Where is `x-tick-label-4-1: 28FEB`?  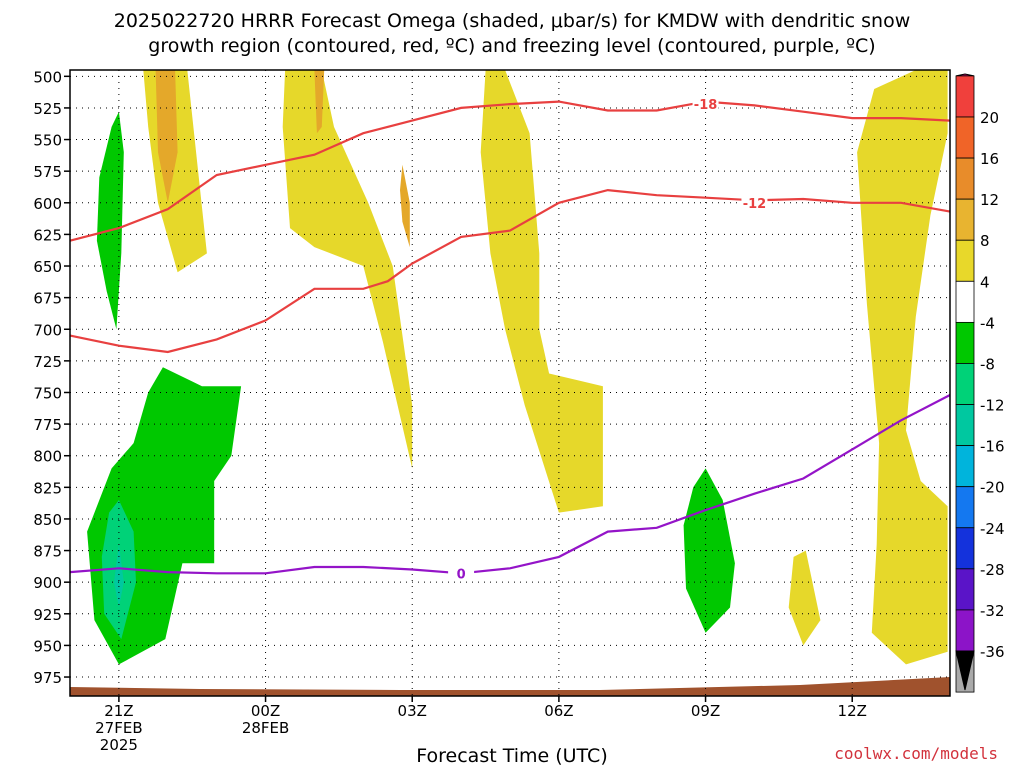
x-tick-label-4-1: 28FEB is located at coordinates (265, 728).